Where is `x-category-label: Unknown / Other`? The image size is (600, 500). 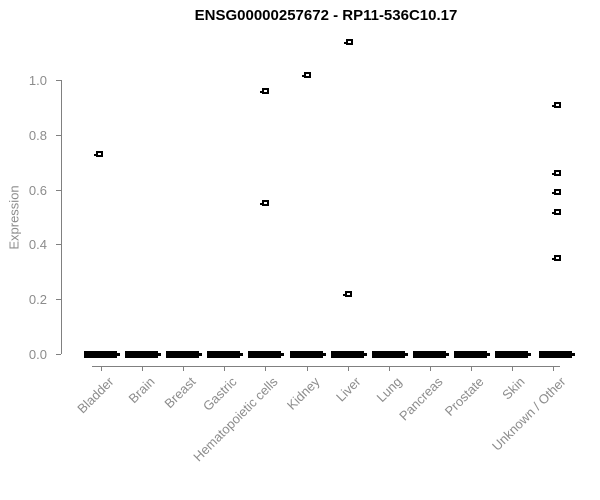
x-category-label: Unknown / Other is located at coordinates (529, 414).